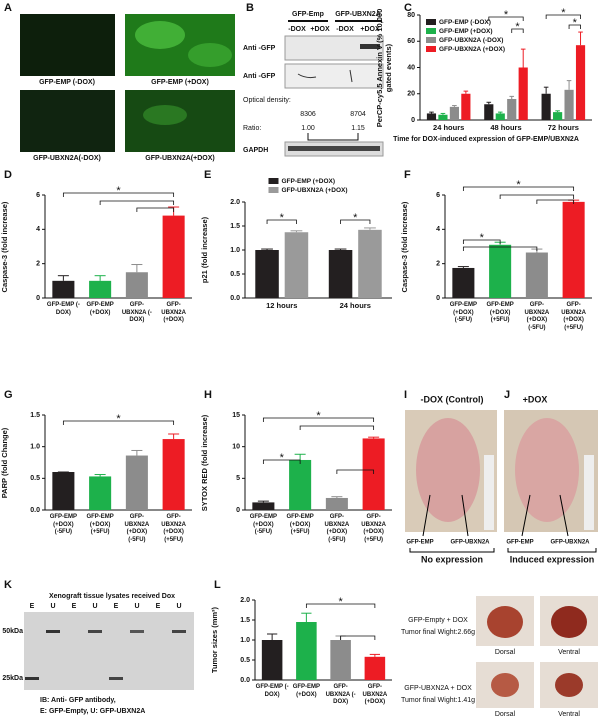 This screenshot has width=600, height=725. Describe the element at coordinates (426, 515) in the screenshot. I see `arrow` at that location.